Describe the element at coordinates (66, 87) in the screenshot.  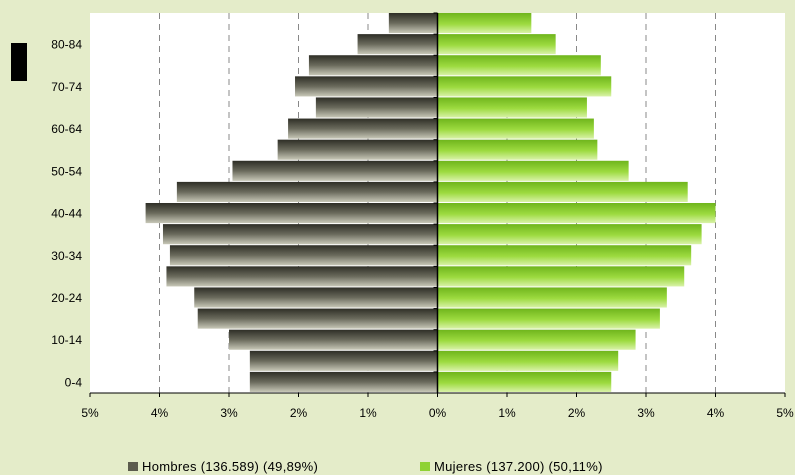
I see `y-tick-label: 70-74` at that location.